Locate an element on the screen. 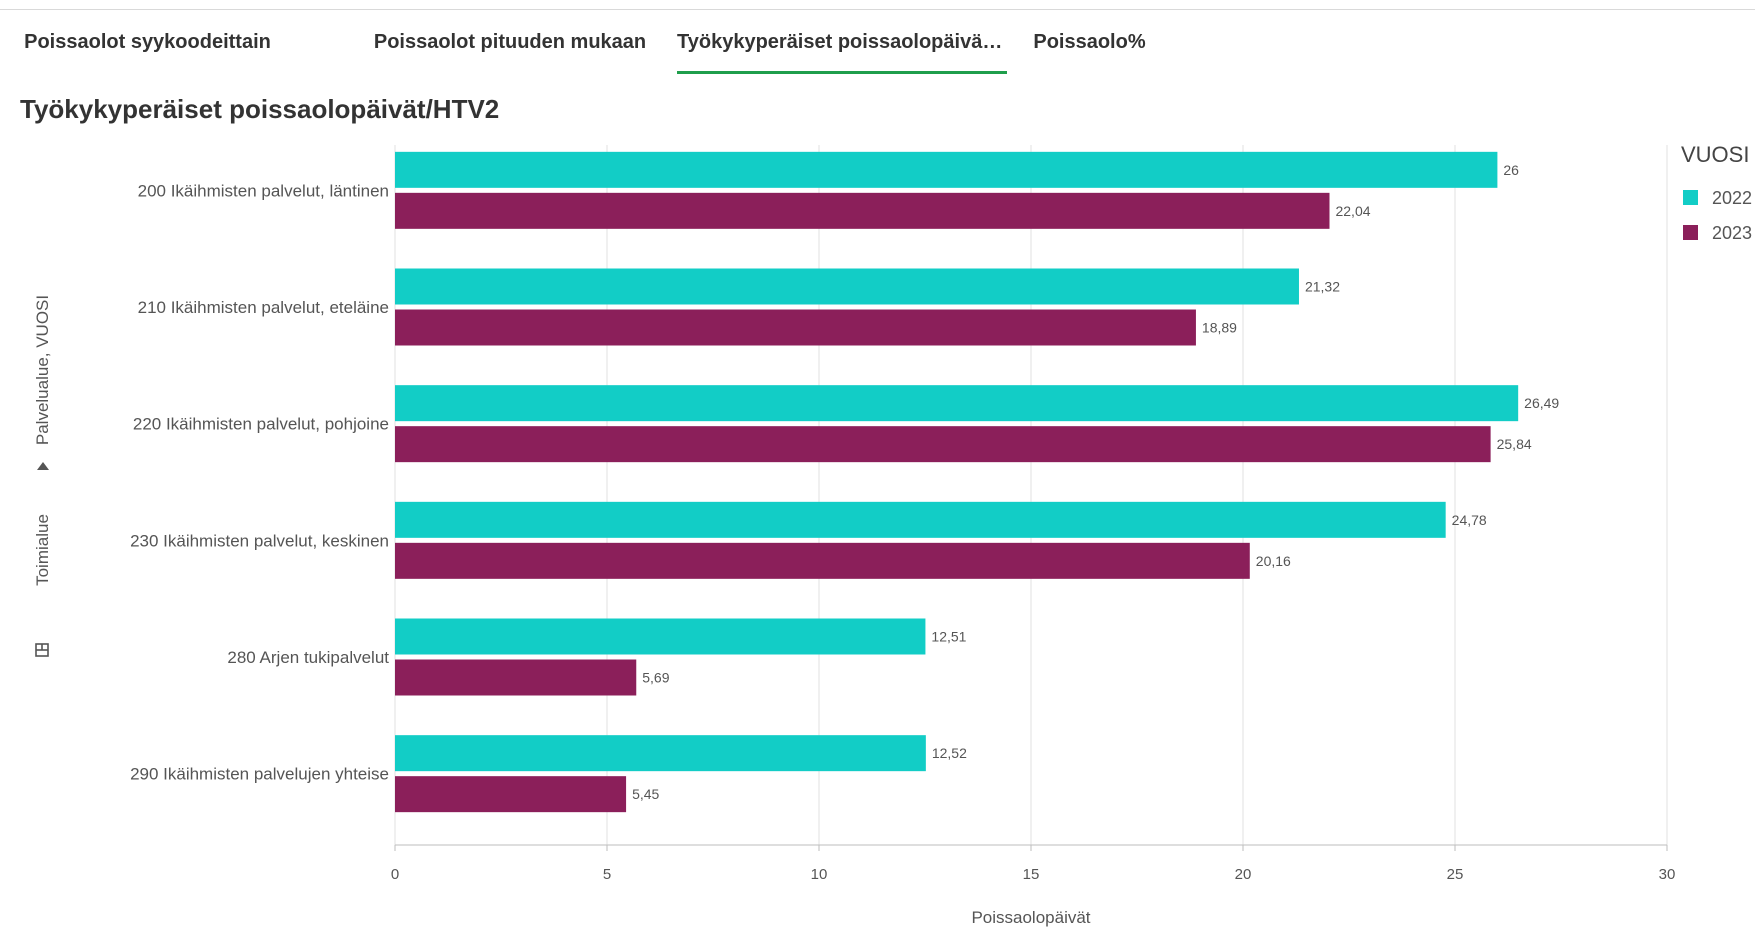 This screenshot has height=949, width=1755. x-axis-title: Poissaolopäivät is located at coordinates (1030, 917).